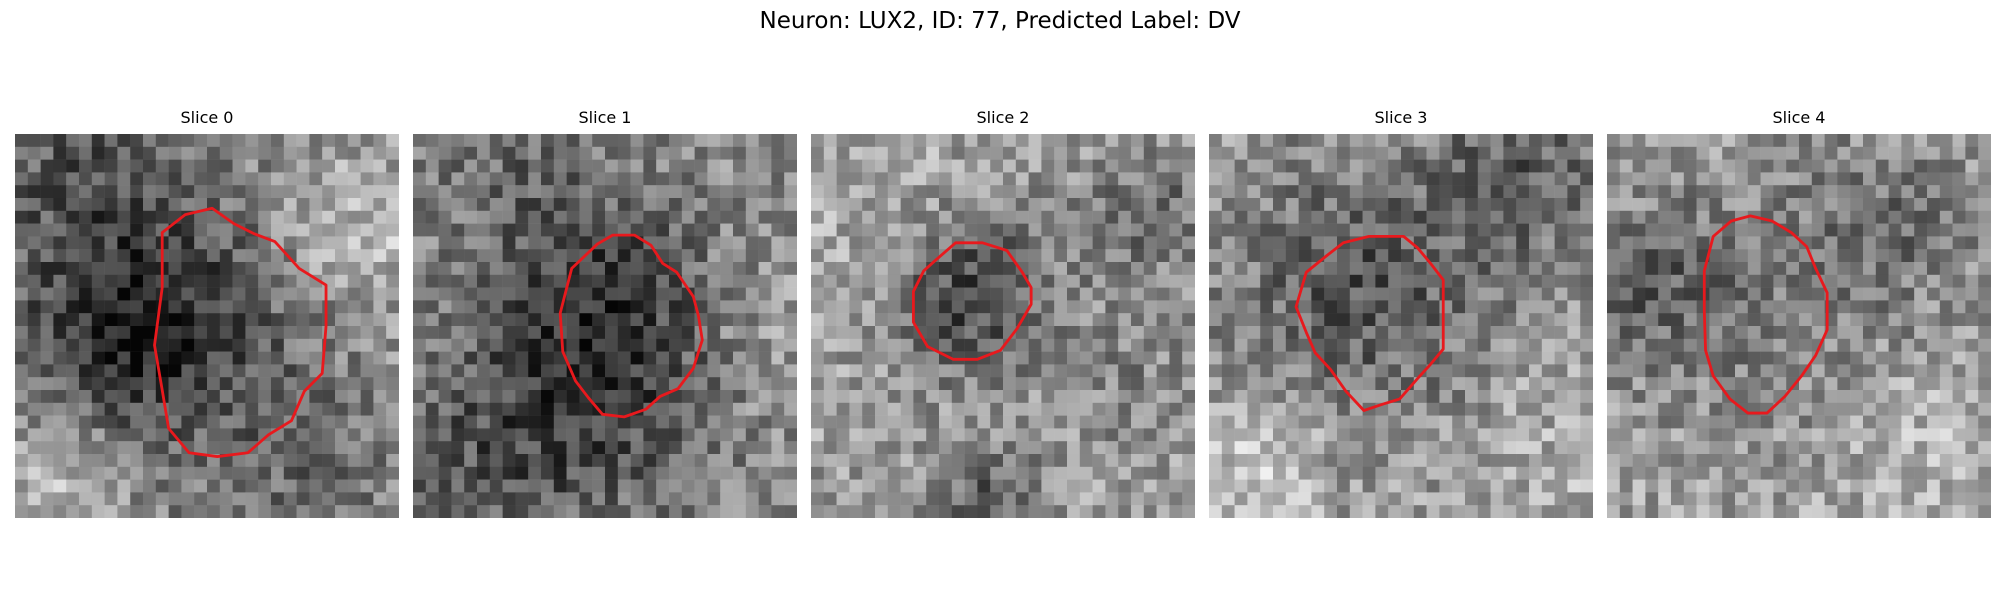 This screenshot has height=600, width=2000. I want to click on slice-panel-2: Slice 2, so click(1003, 118).